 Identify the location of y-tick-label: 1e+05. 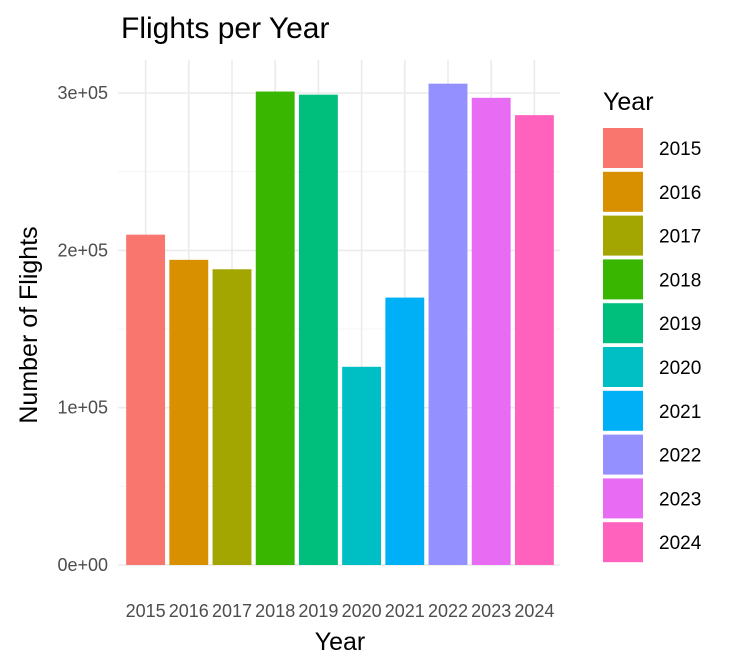
(82, 408).